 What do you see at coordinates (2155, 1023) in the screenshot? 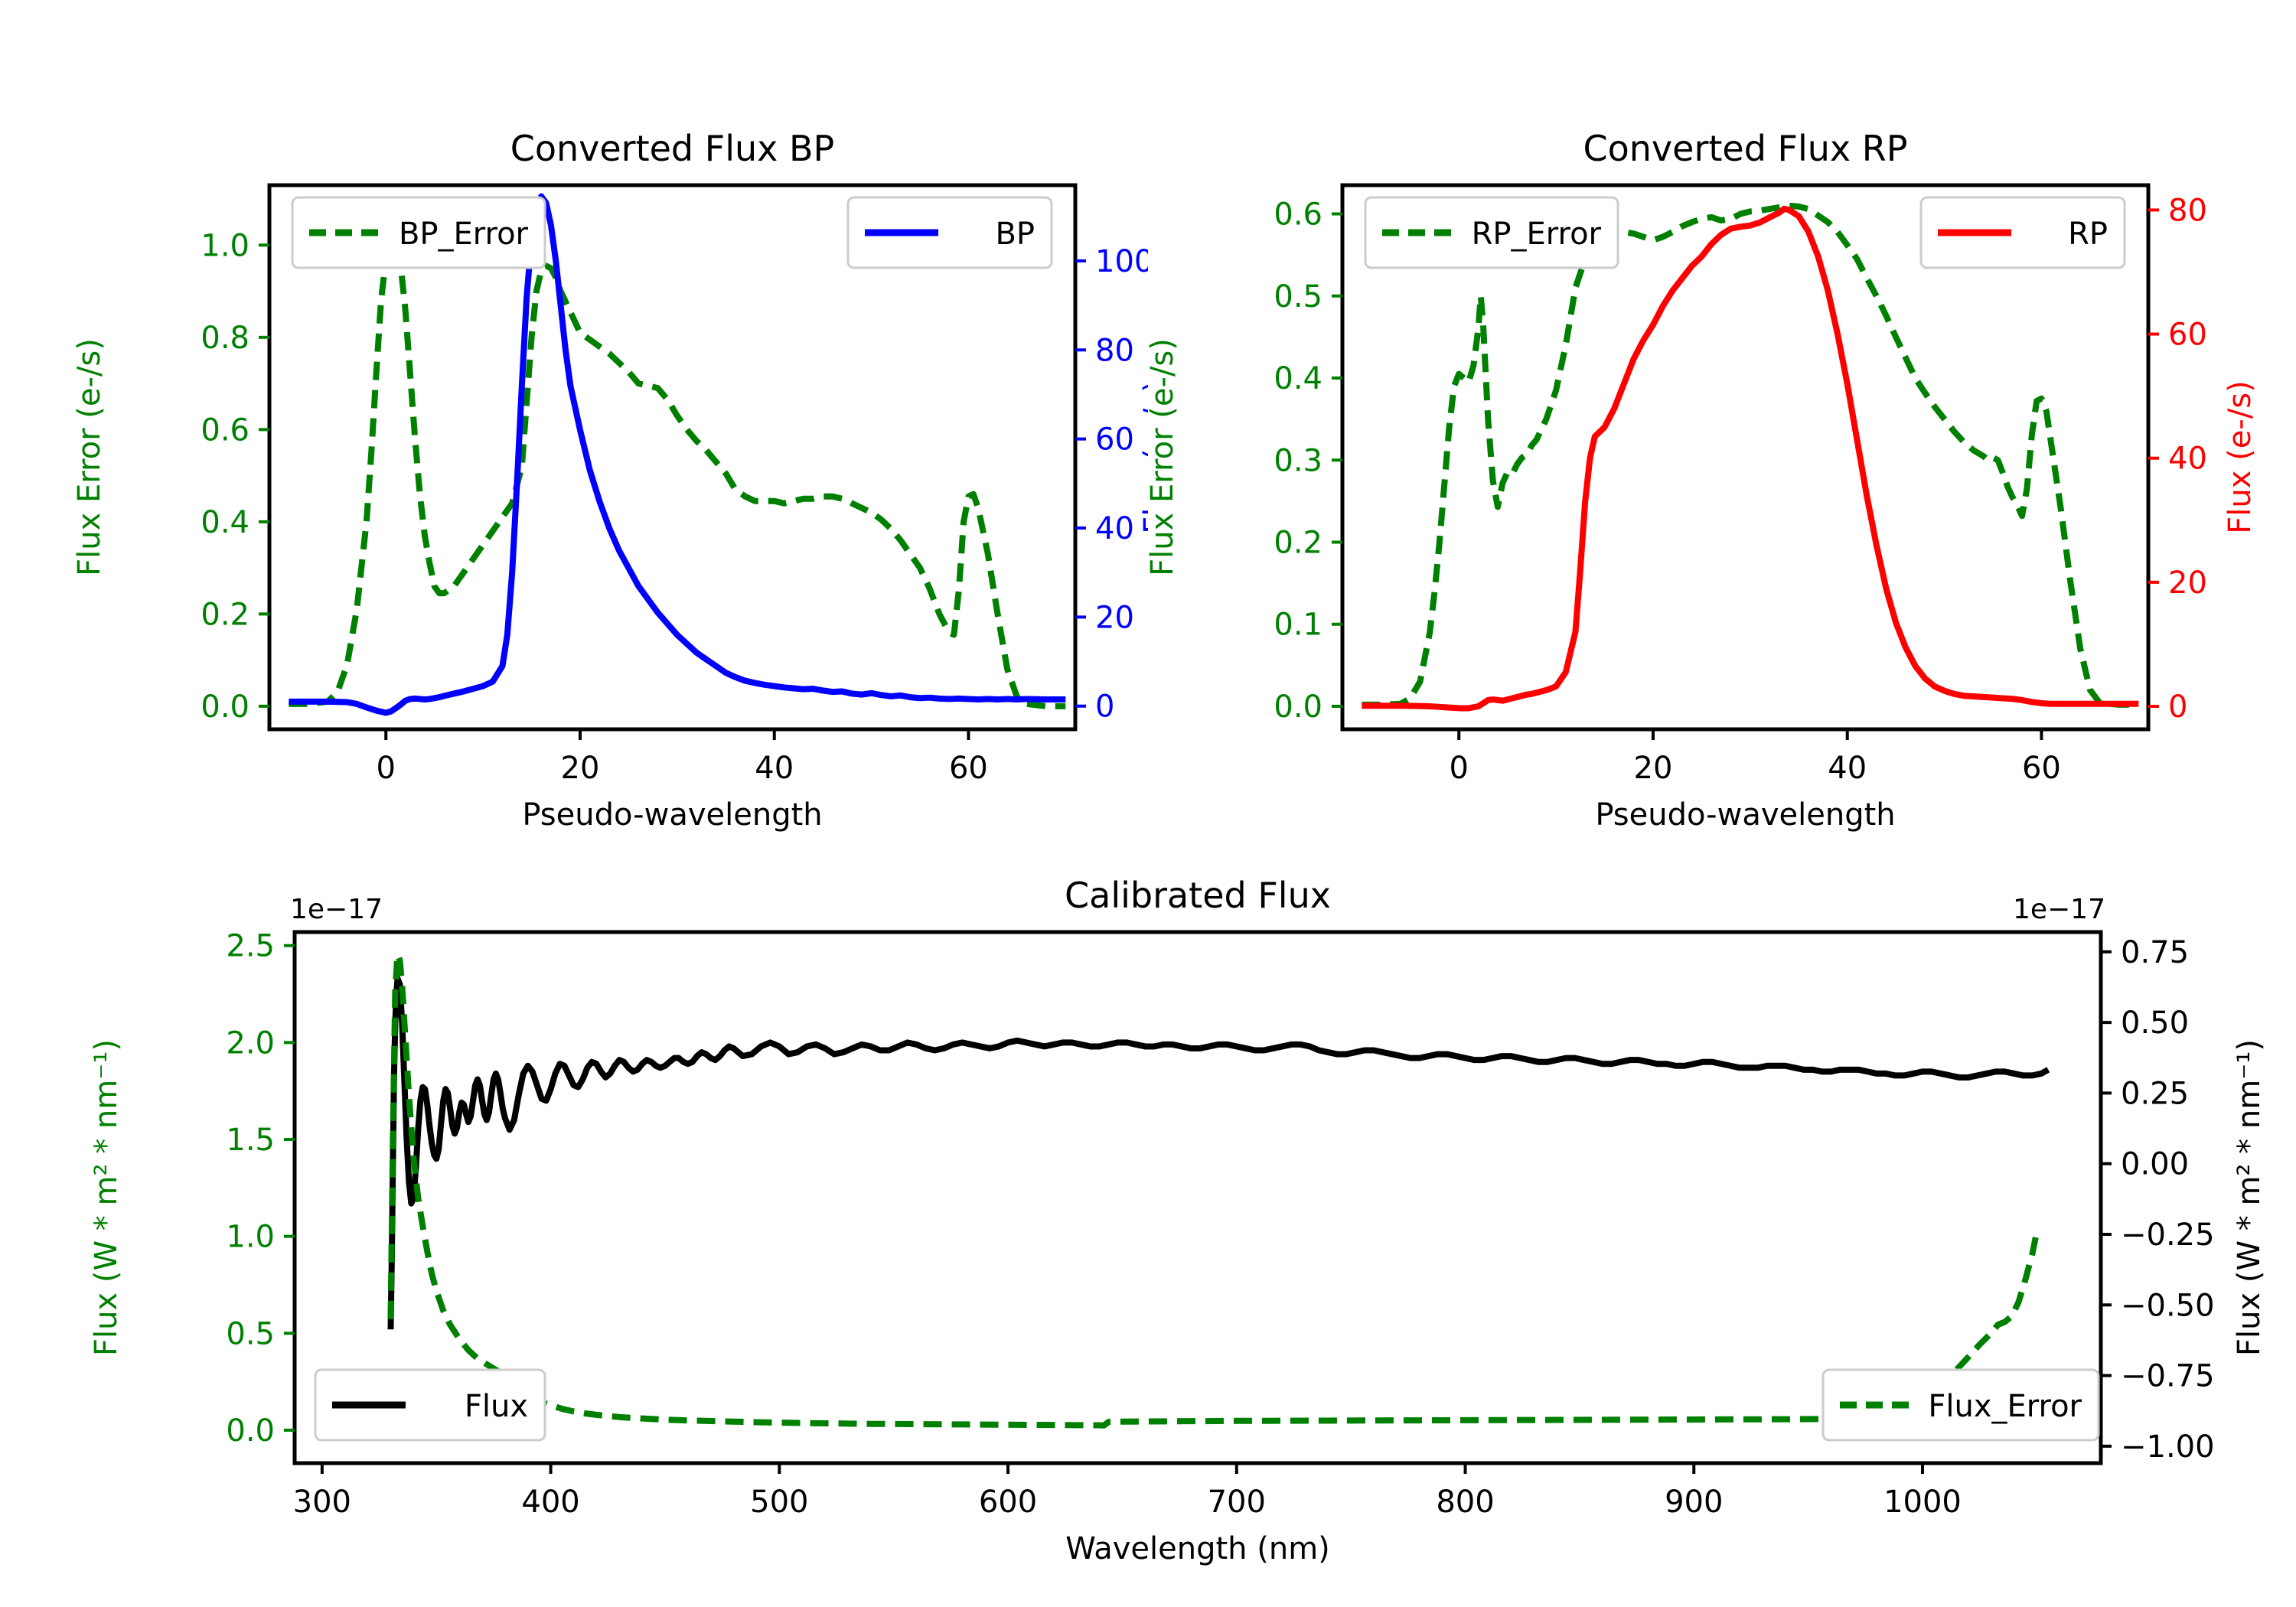
I see `right-y-tick-label: 0.50` at bounding box center [2155, 1023].